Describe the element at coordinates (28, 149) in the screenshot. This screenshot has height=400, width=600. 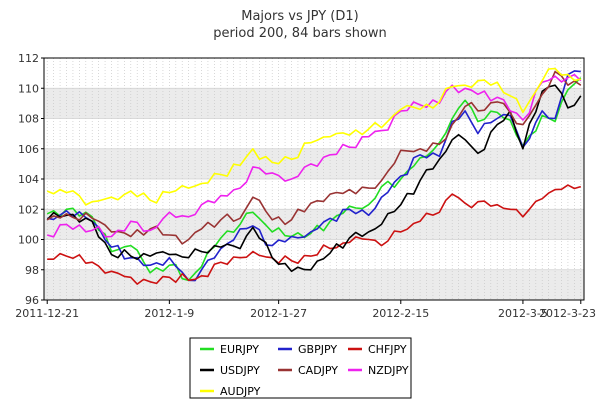
I see `y-tick-label: 106` at that location.